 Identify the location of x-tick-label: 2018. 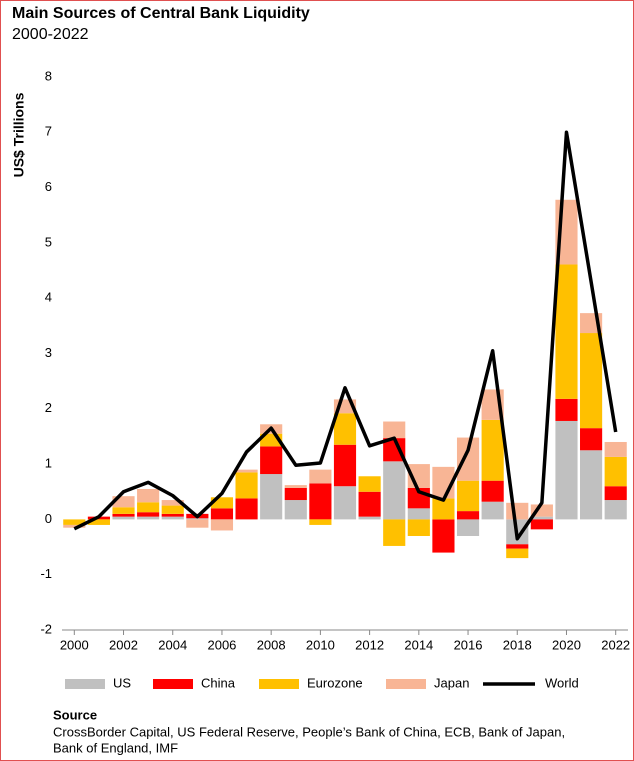
(517, 644).